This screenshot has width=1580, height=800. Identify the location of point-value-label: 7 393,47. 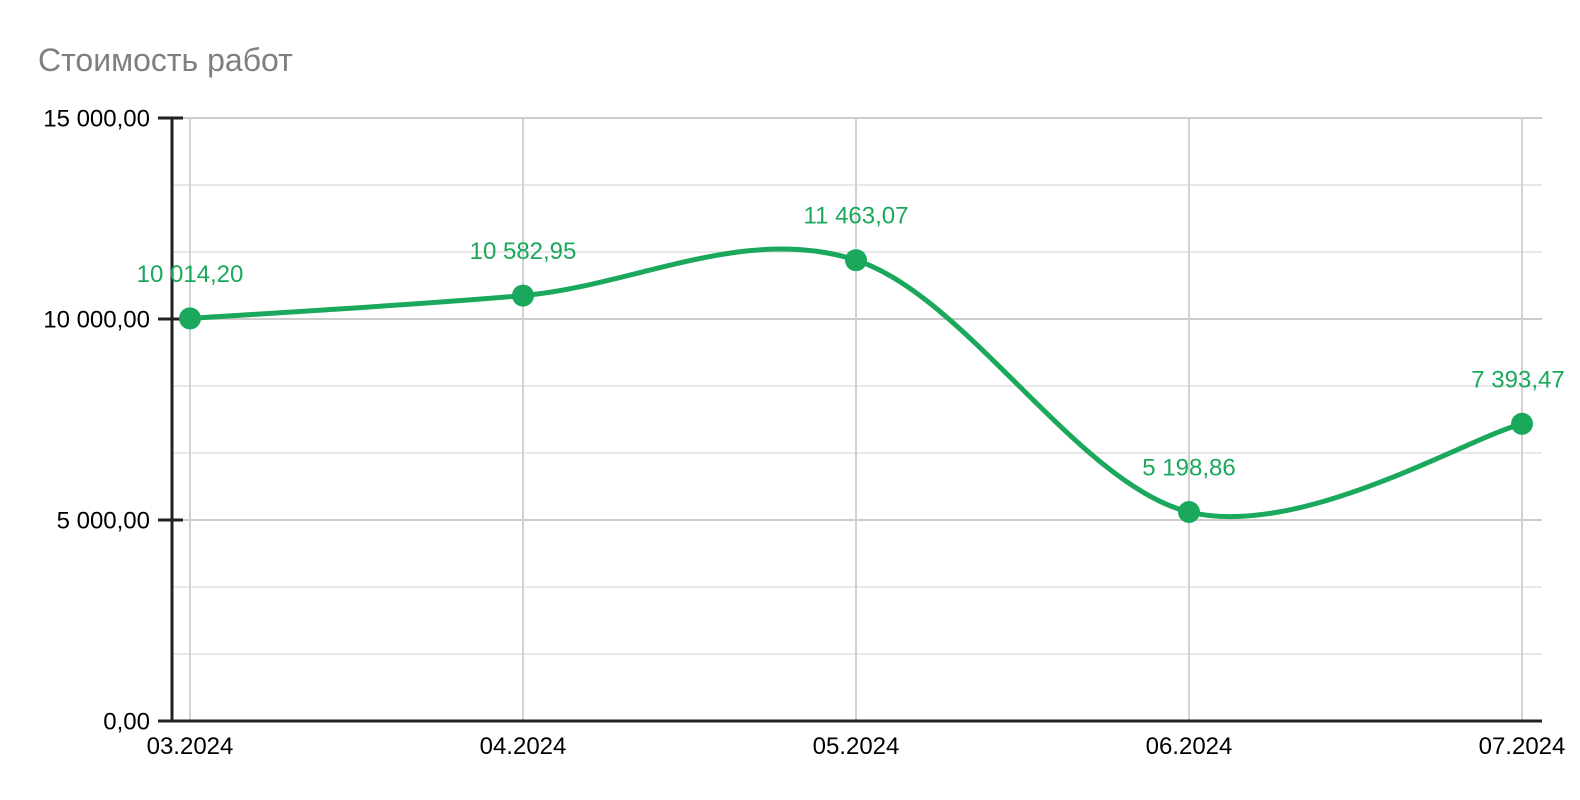
(1517, 379).